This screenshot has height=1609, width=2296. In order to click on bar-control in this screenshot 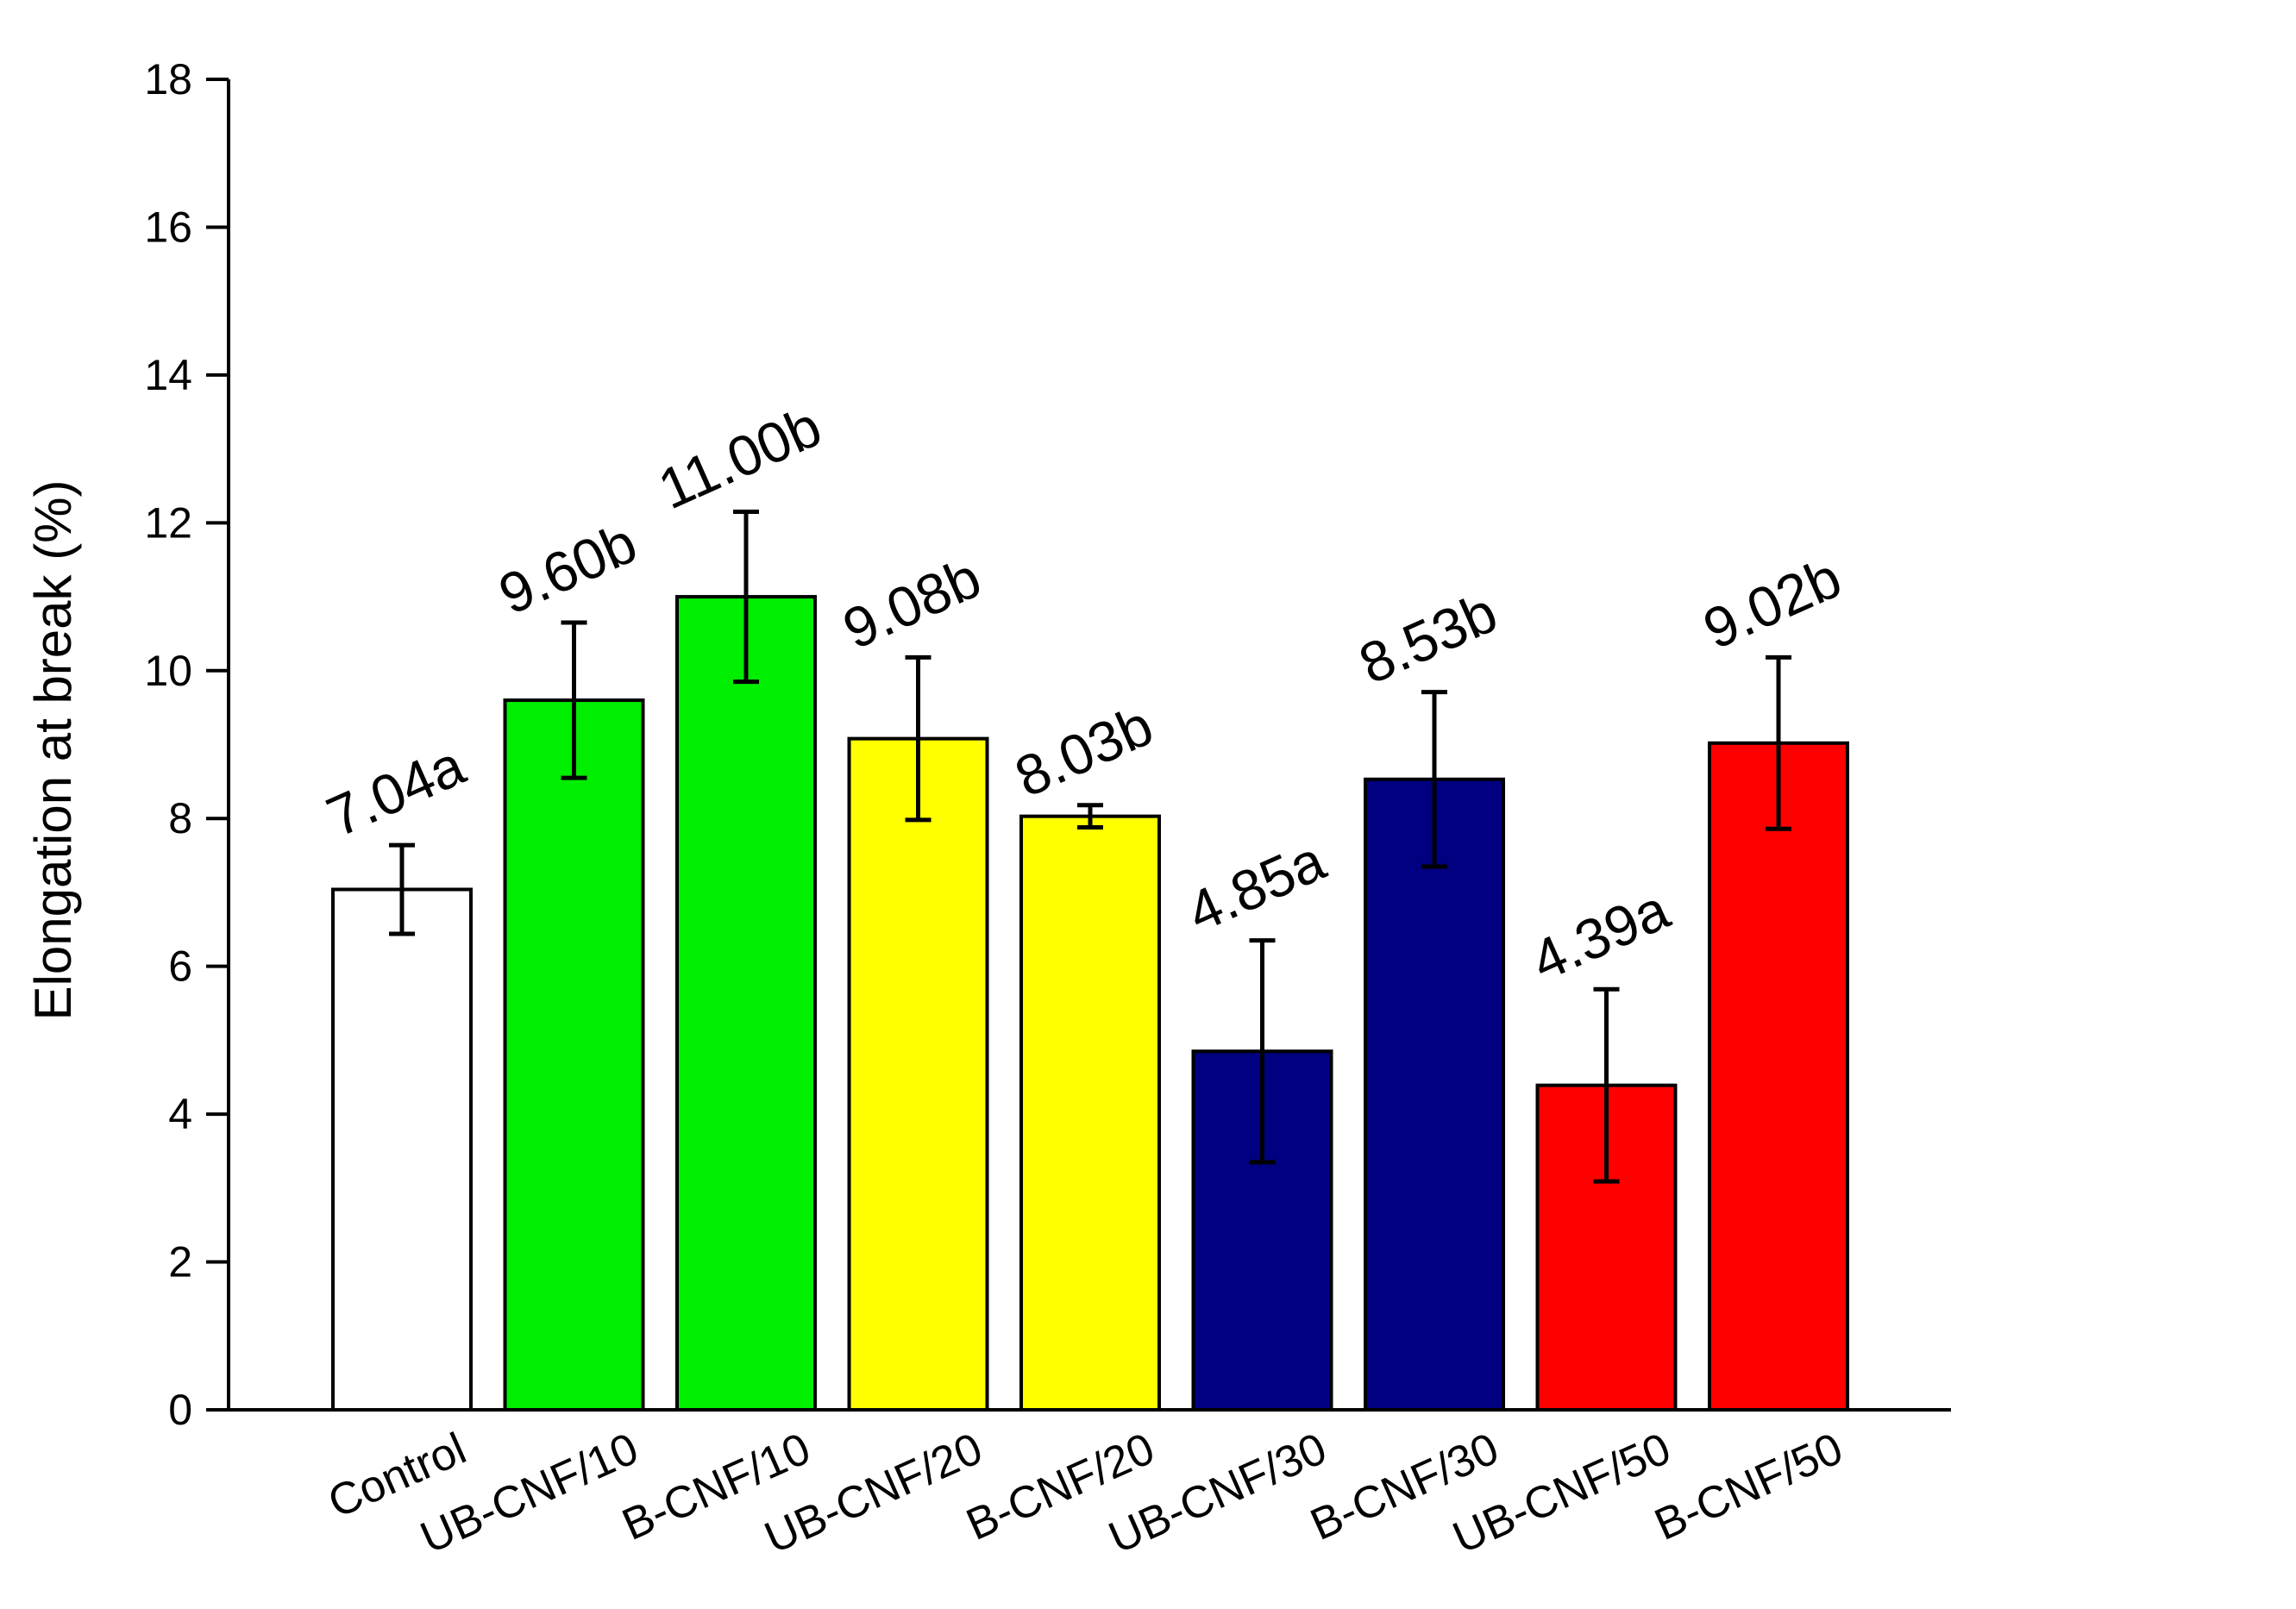, I will do `click(402, 1149)`.